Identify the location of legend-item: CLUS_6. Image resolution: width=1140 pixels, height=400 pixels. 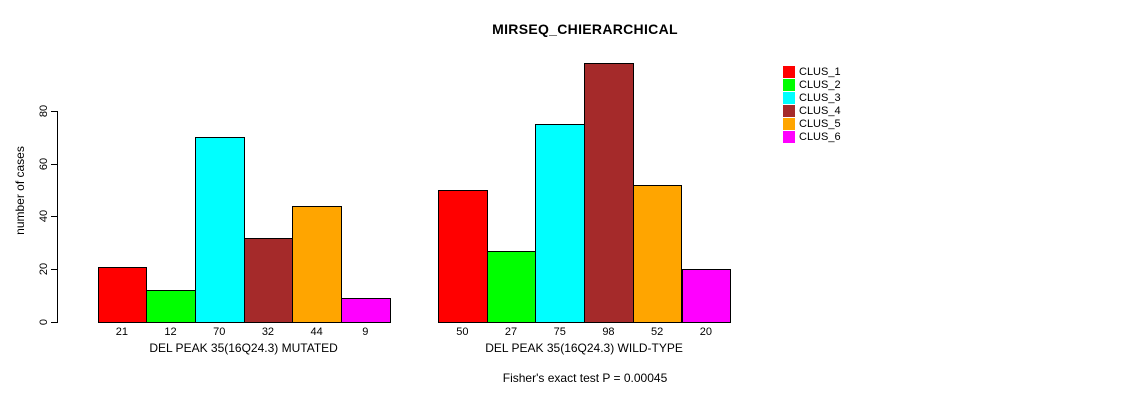
(812, 136).